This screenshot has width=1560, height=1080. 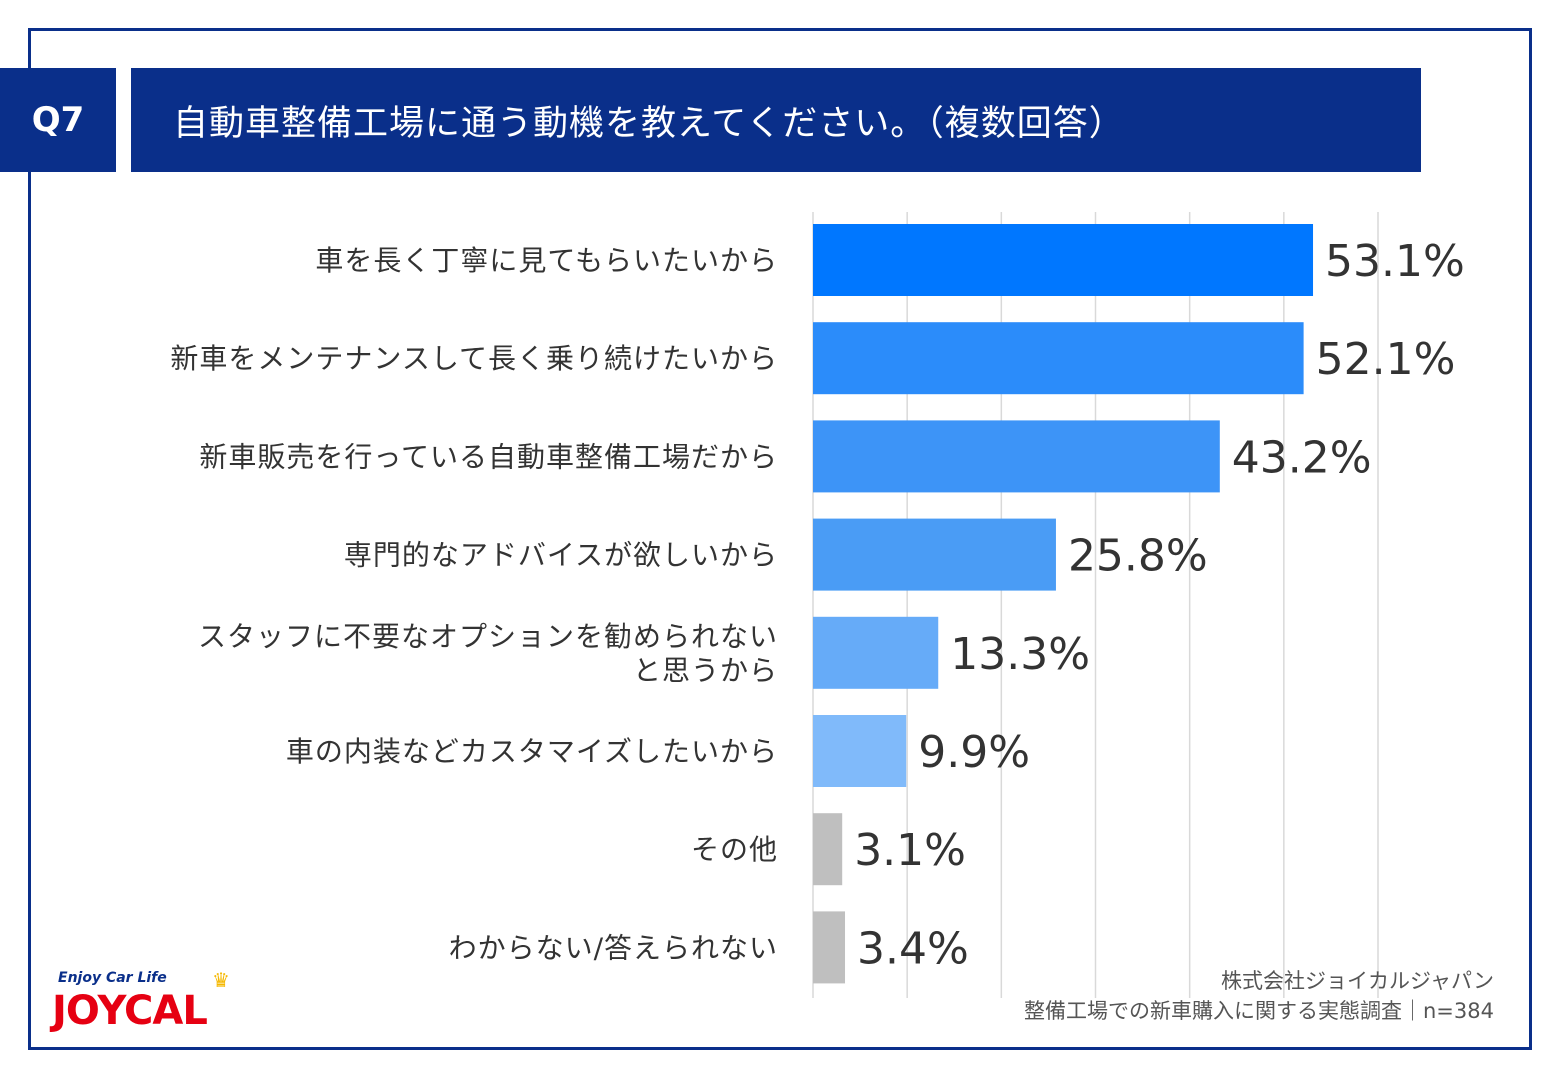 What do you see at coordinates (488, 636) in the screenshot?
I see `category-label: スタッフに不要なオプションを勧められない` at bounding box center [488, 636].